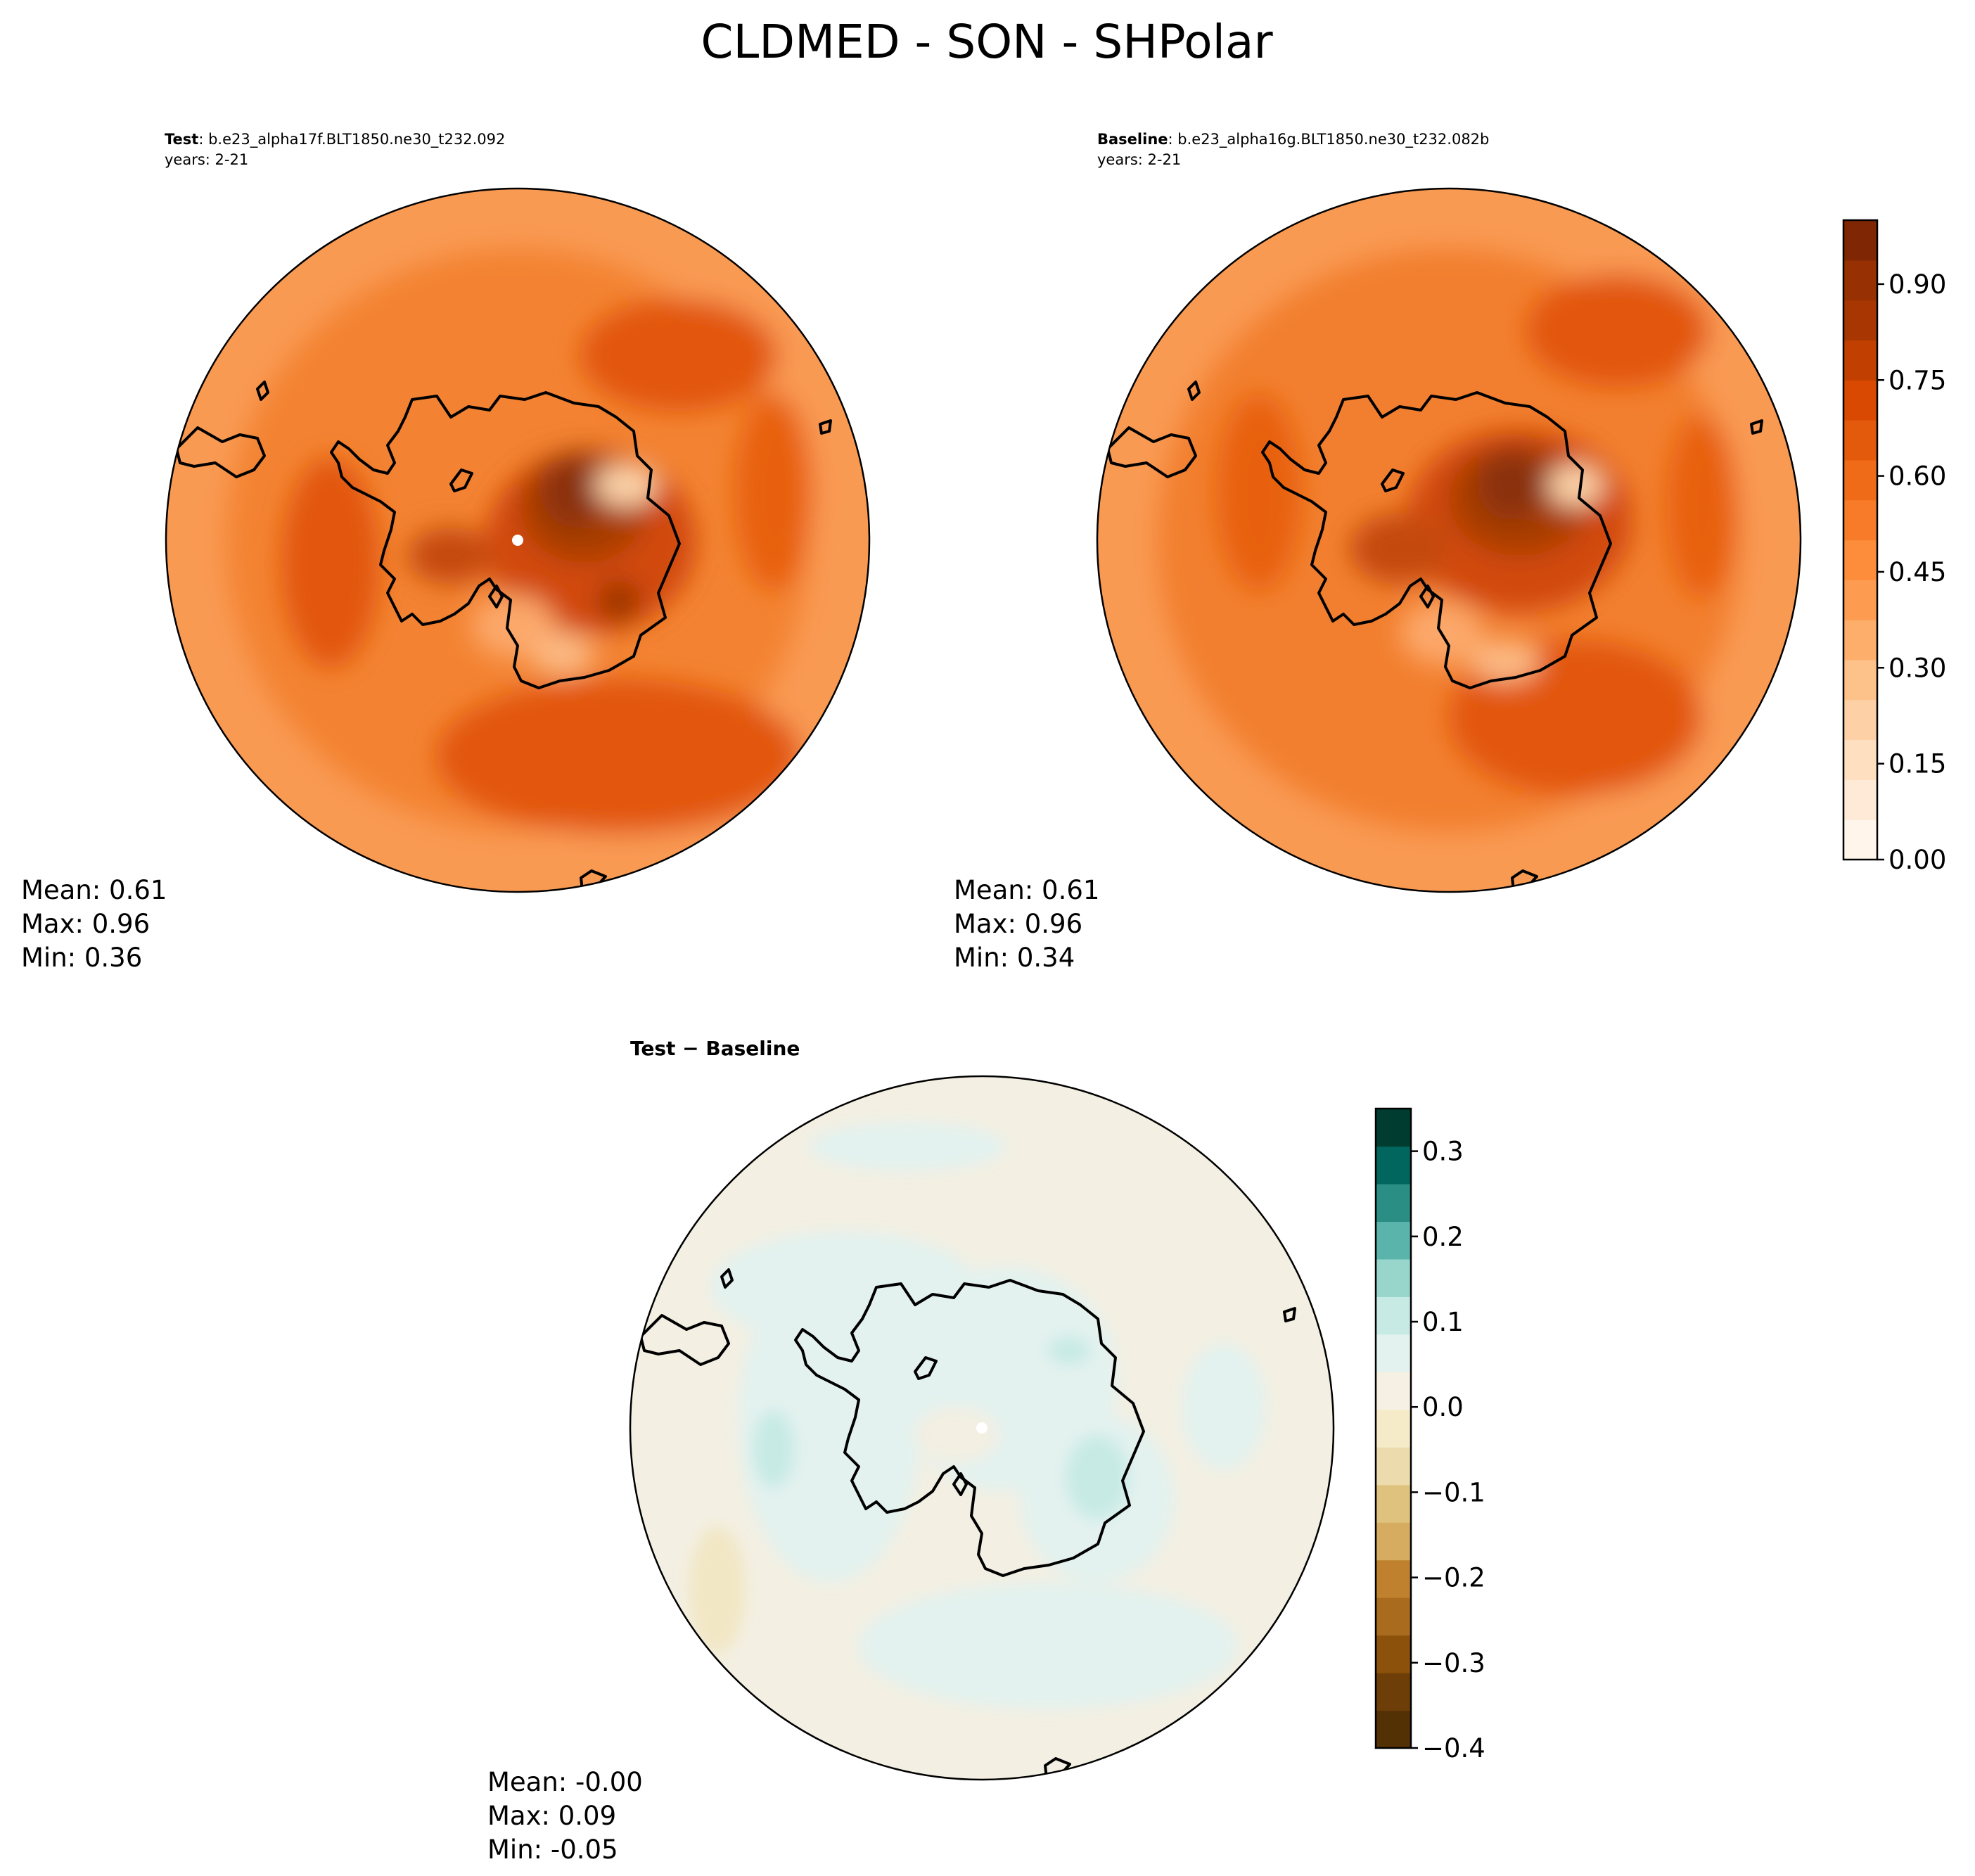 This screenshot has width=1975, height=1876. Describe the element at coordinates (181, 139) in the screenshot. I see `panel-test-title-bold: Test` at that location.